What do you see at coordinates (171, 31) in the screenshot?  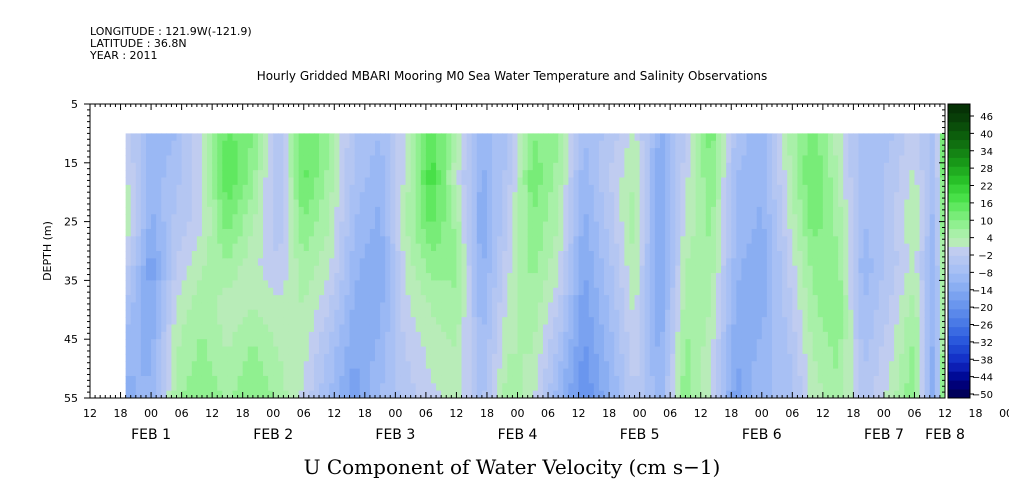 I see `longitude-line: LONGITUDE : 121.9W(-121.9)` at bounding box center [171, 31].